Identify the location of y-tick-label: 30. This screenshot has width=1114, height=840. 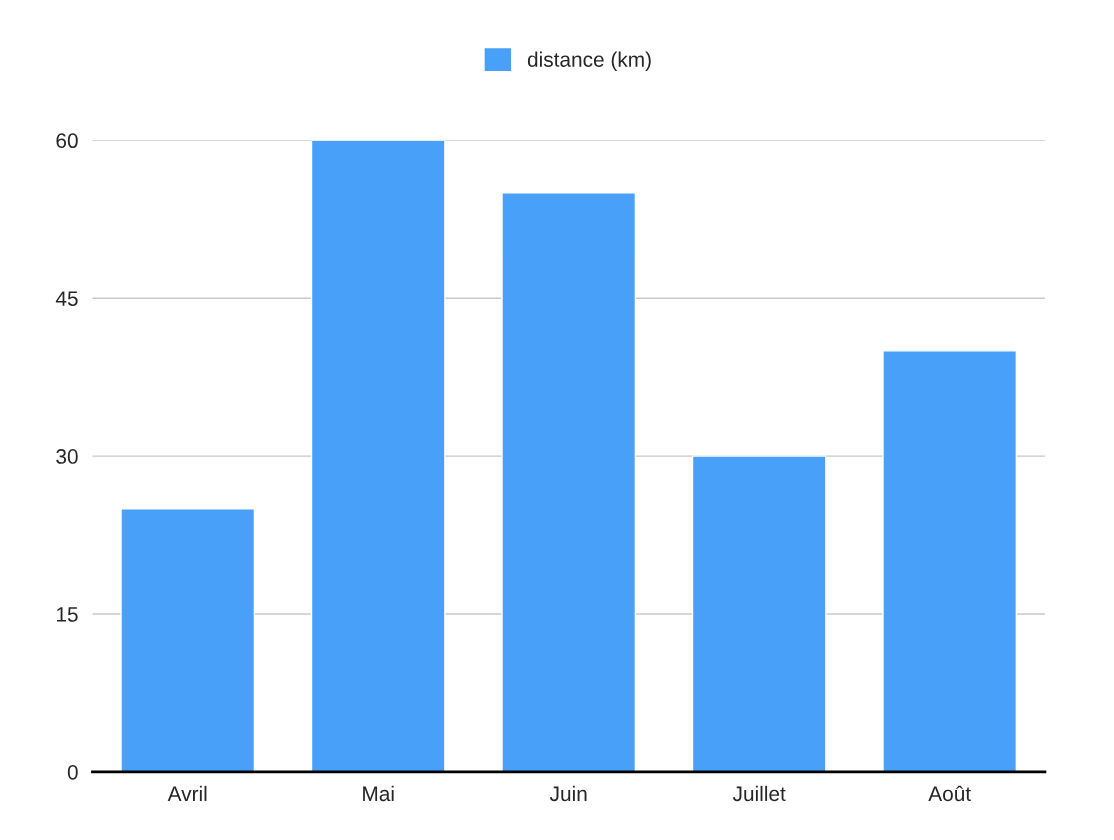
(67, 456).